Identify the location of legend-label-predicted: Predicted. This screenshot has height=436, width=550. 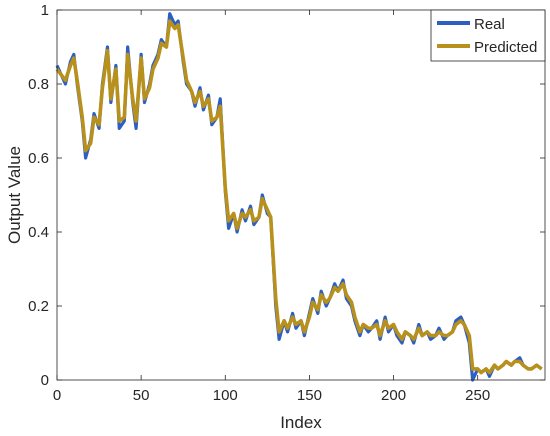
(505, 47).